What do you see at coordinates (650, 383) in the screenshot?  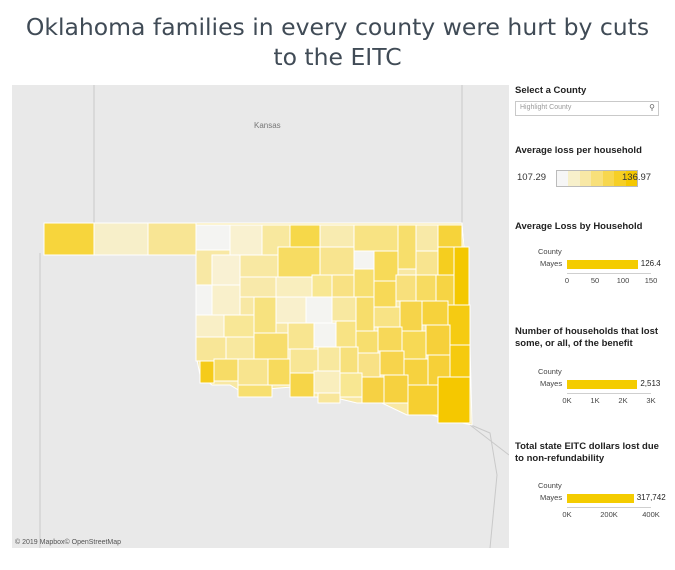 I see `chart-1-value-label: 2,513` at bounding box center [650, 383].